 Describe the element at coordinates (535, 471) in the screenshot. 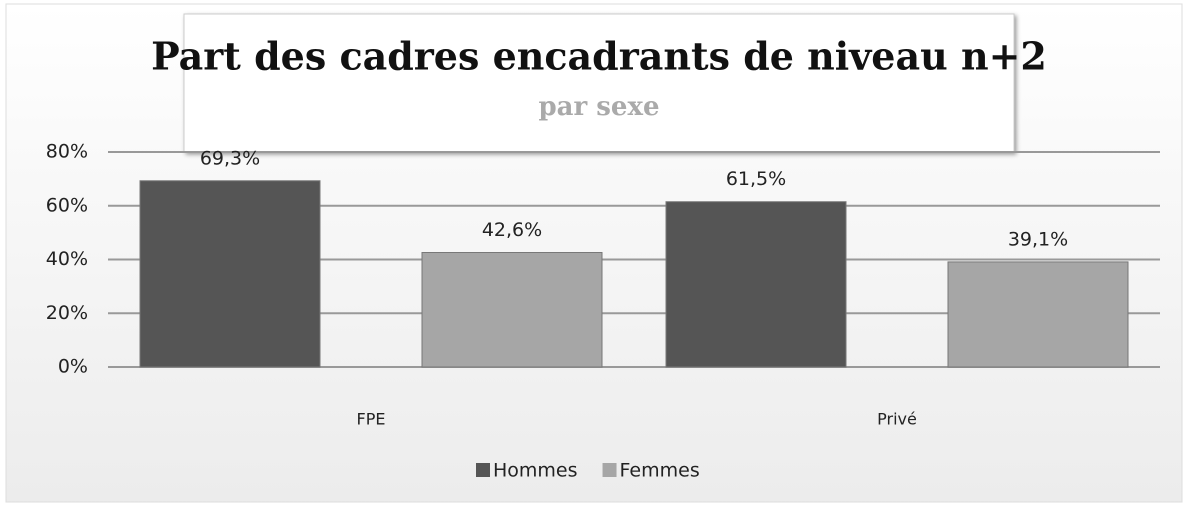

I see `legend-label: Hommes` at that location.